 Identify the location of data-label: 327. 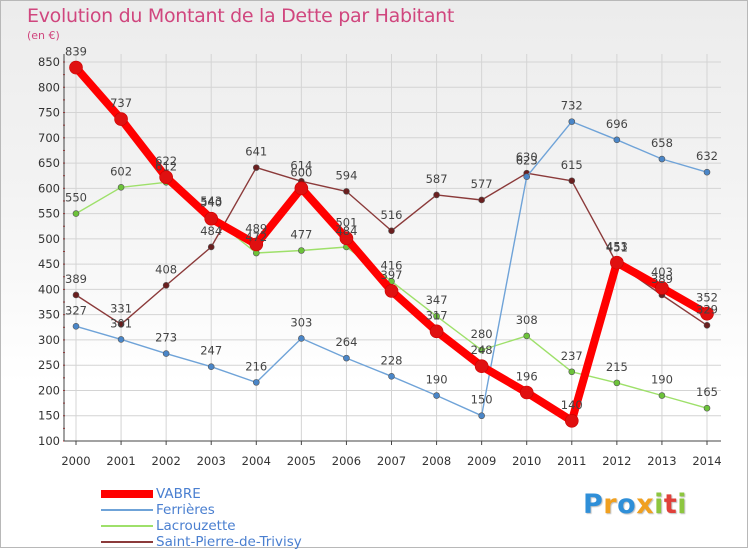
(76, 310).